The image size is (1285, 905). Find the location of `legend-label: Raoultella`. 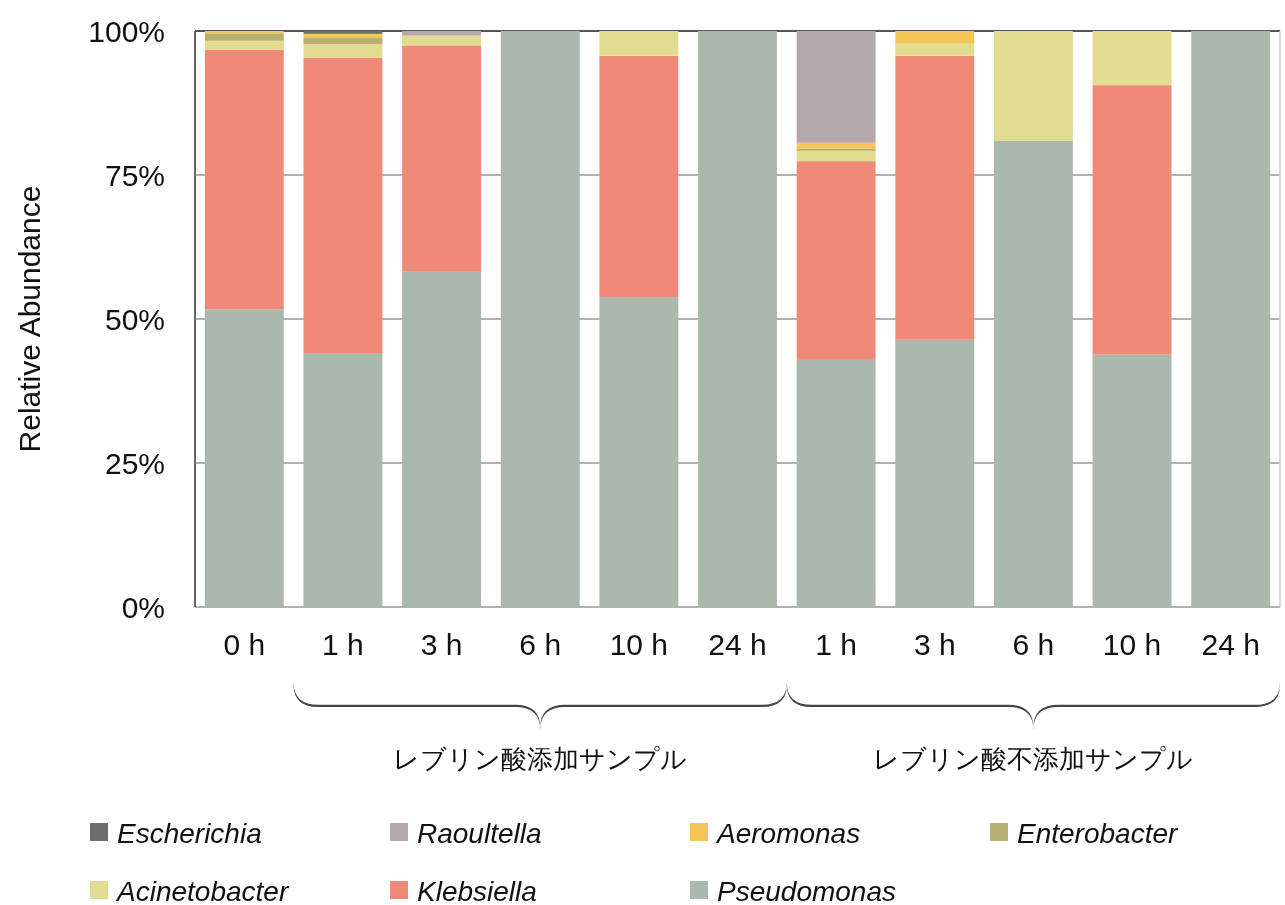

legend-label: Raoultella is located at coordinates (479, 833).